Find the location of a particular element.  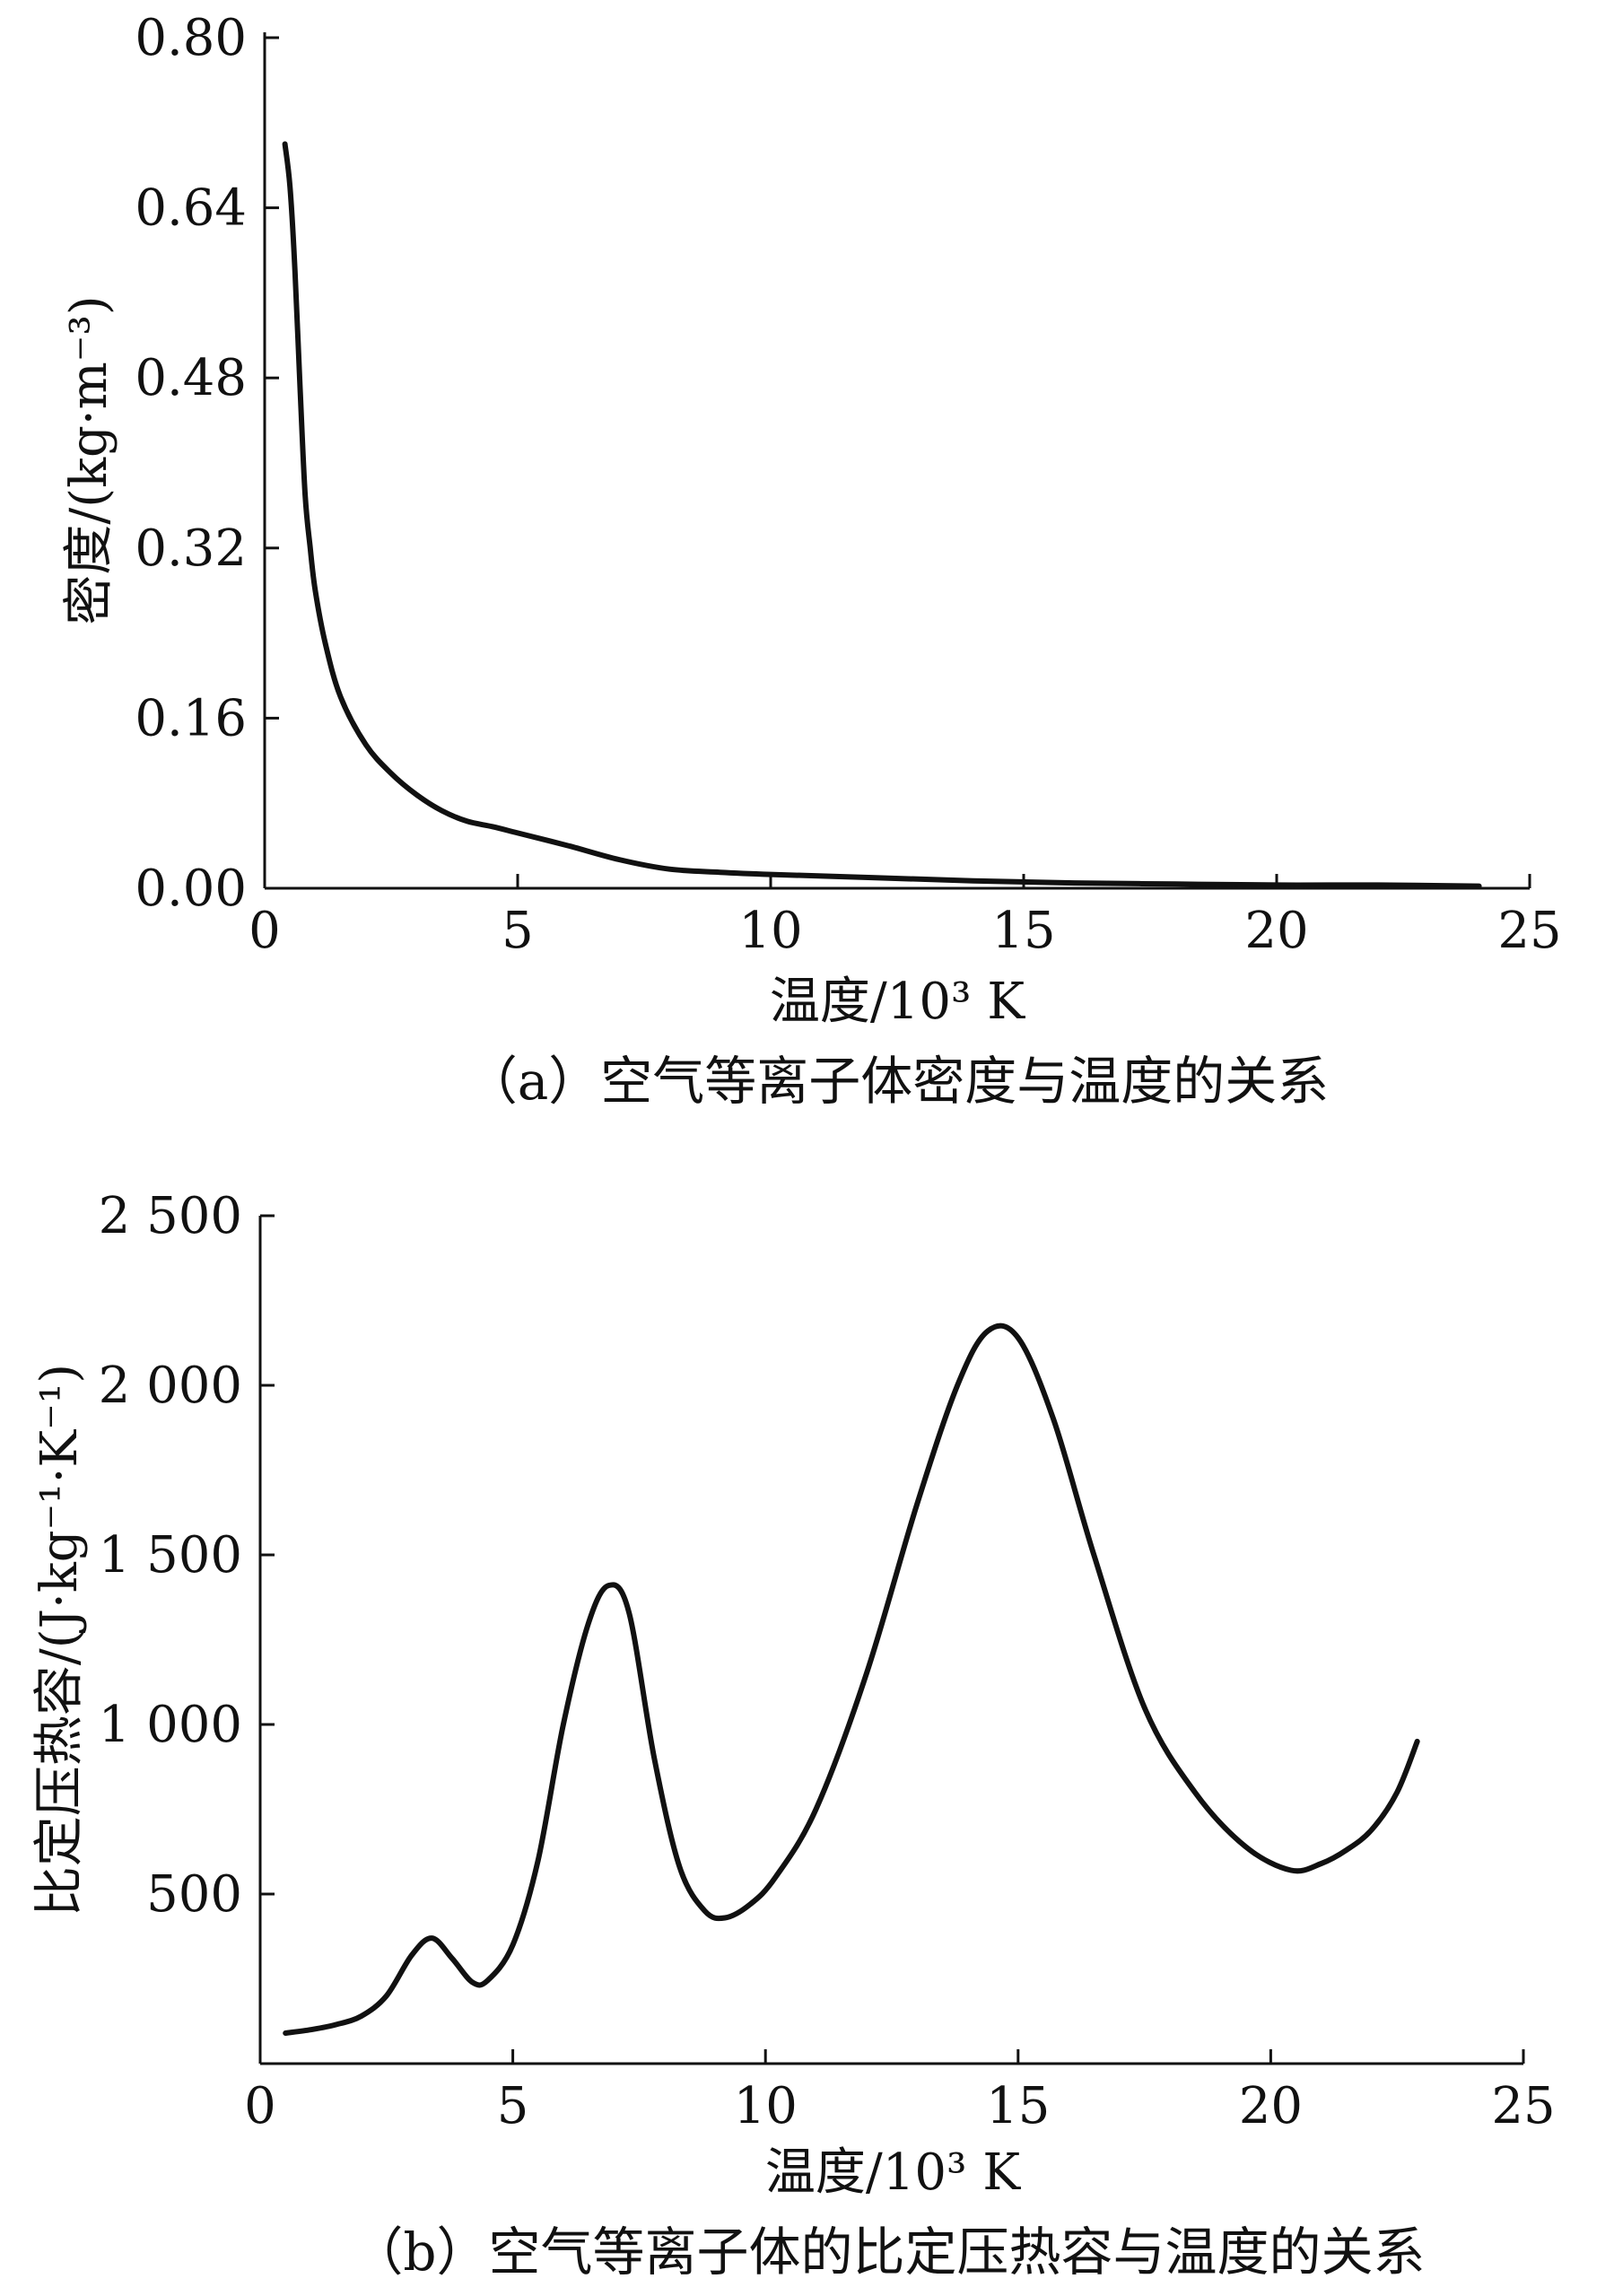

b-y-tick-label: 1 000 is located at coordinates (170, 1725).